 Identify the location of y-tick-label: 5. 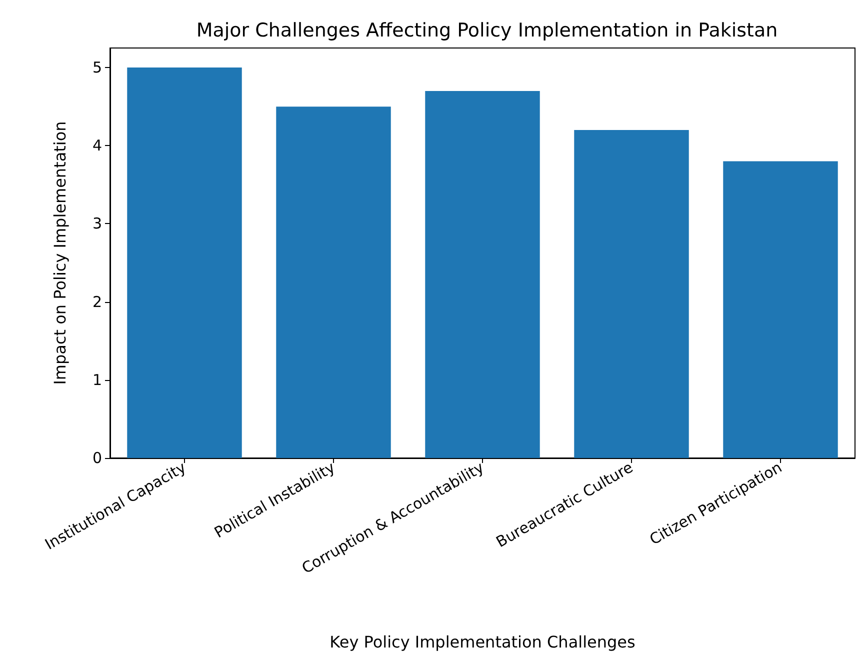
(97, 67).